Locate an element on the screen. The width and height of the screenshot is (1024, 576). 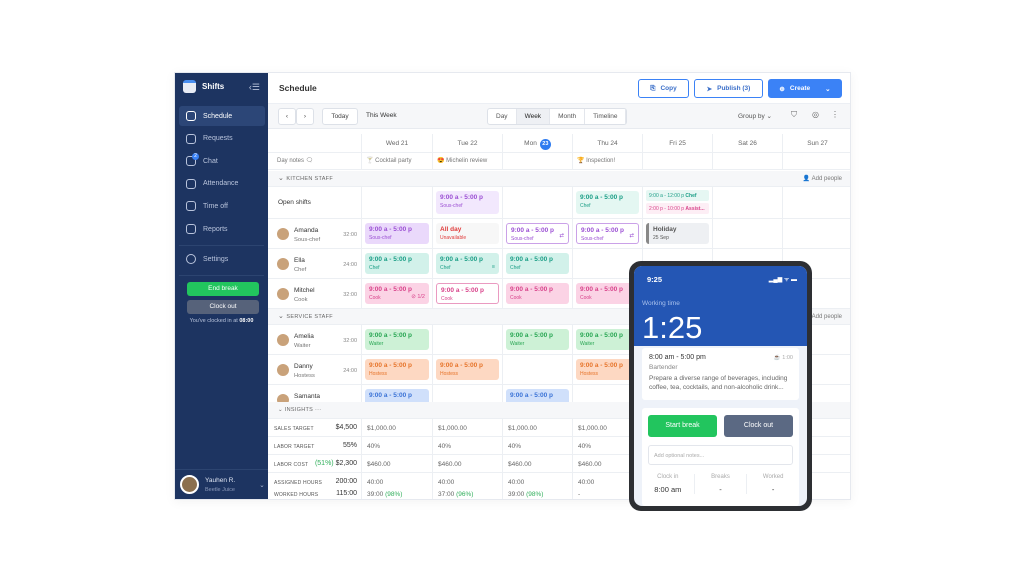
shift-block: Holiday 25 Sep is located at coordinates (677, 233).